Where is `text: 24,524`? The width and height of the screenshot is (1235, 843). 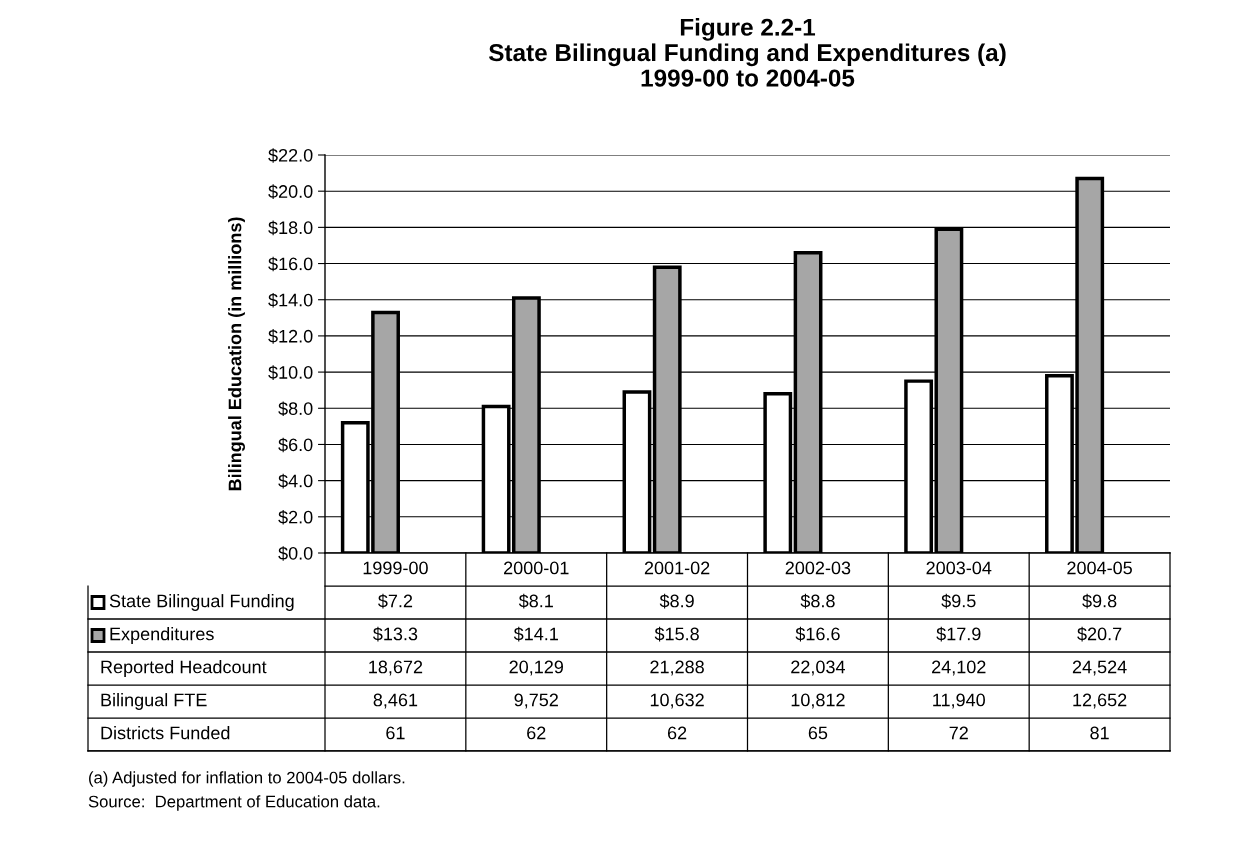
text: 24,524 is located at coordinates (1099, 668).